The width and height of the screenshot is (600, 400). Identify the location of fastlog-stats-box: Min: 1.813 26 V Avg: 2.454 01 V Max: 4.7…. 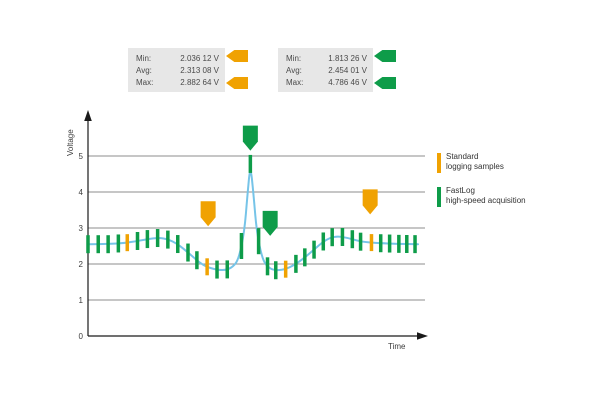
(325, 70).